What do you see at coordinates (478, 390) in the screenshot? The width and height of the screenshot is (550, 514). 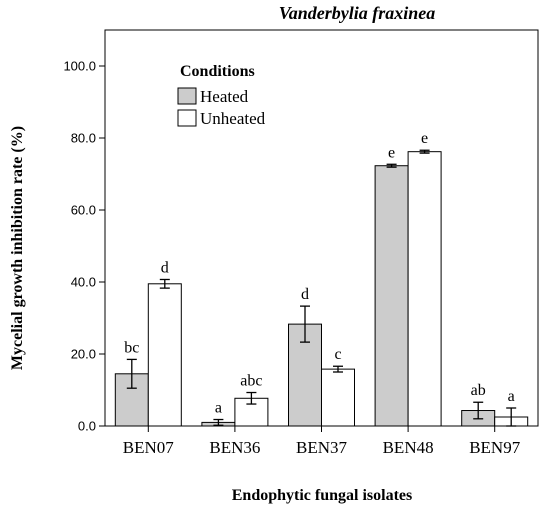 I see `significance-letter: ab` at bounding box center [478, 390].